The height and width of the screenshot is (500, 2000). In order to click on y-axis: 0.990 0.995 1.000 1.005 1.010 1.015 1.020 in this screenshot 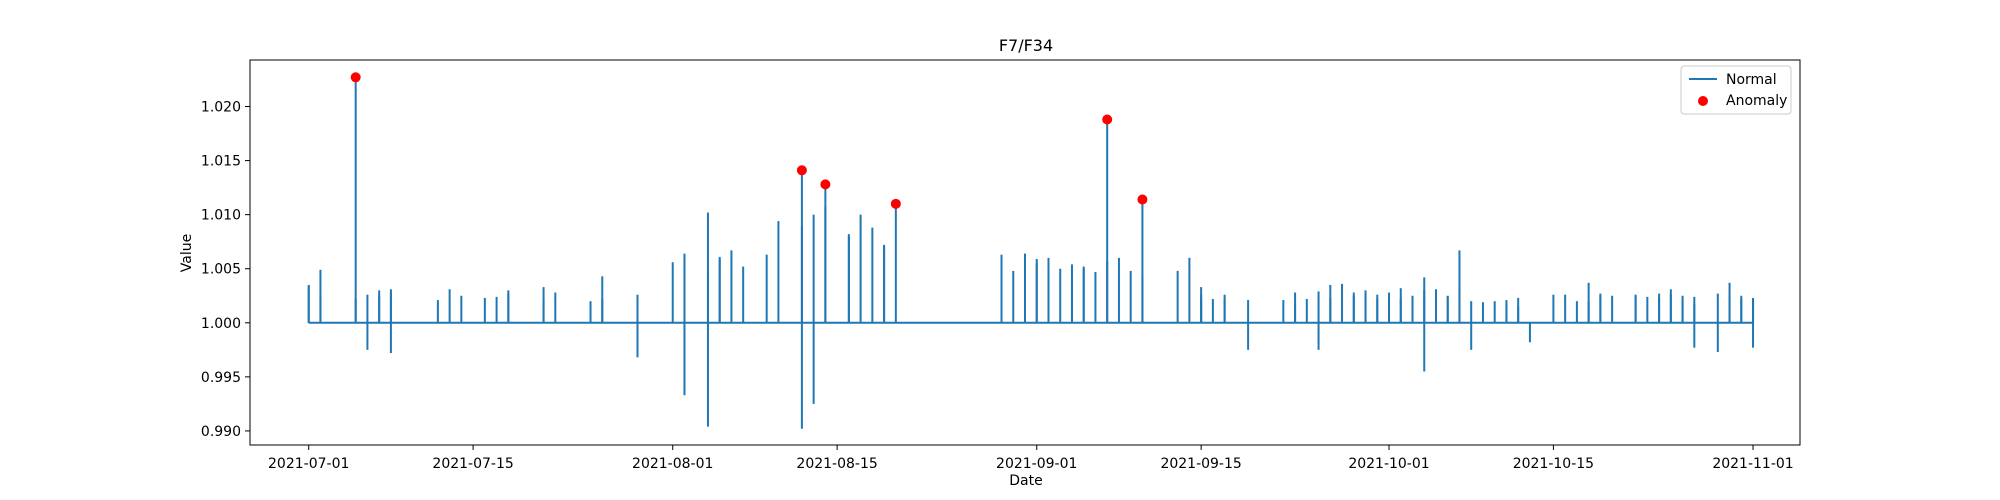, I will do `click(225, 270)`.